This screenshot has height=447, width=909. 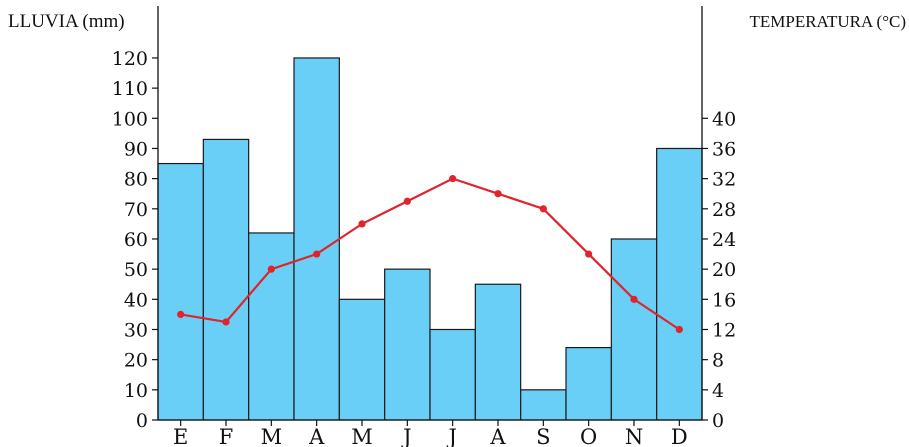 I want to click on right-tick-label-12: 12, so click(x=724, y=330).